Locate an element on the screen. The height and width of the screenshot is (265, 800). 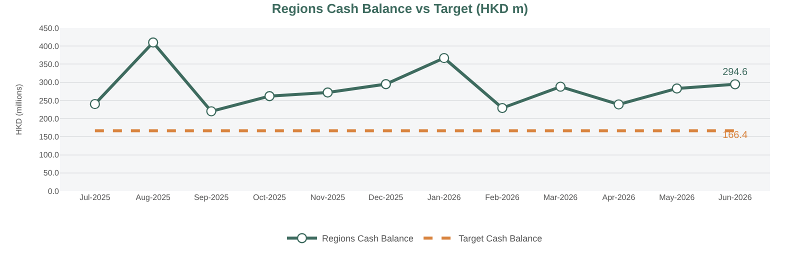
x-tick-label: Mar-2026 is located at coordinates (560, 197).